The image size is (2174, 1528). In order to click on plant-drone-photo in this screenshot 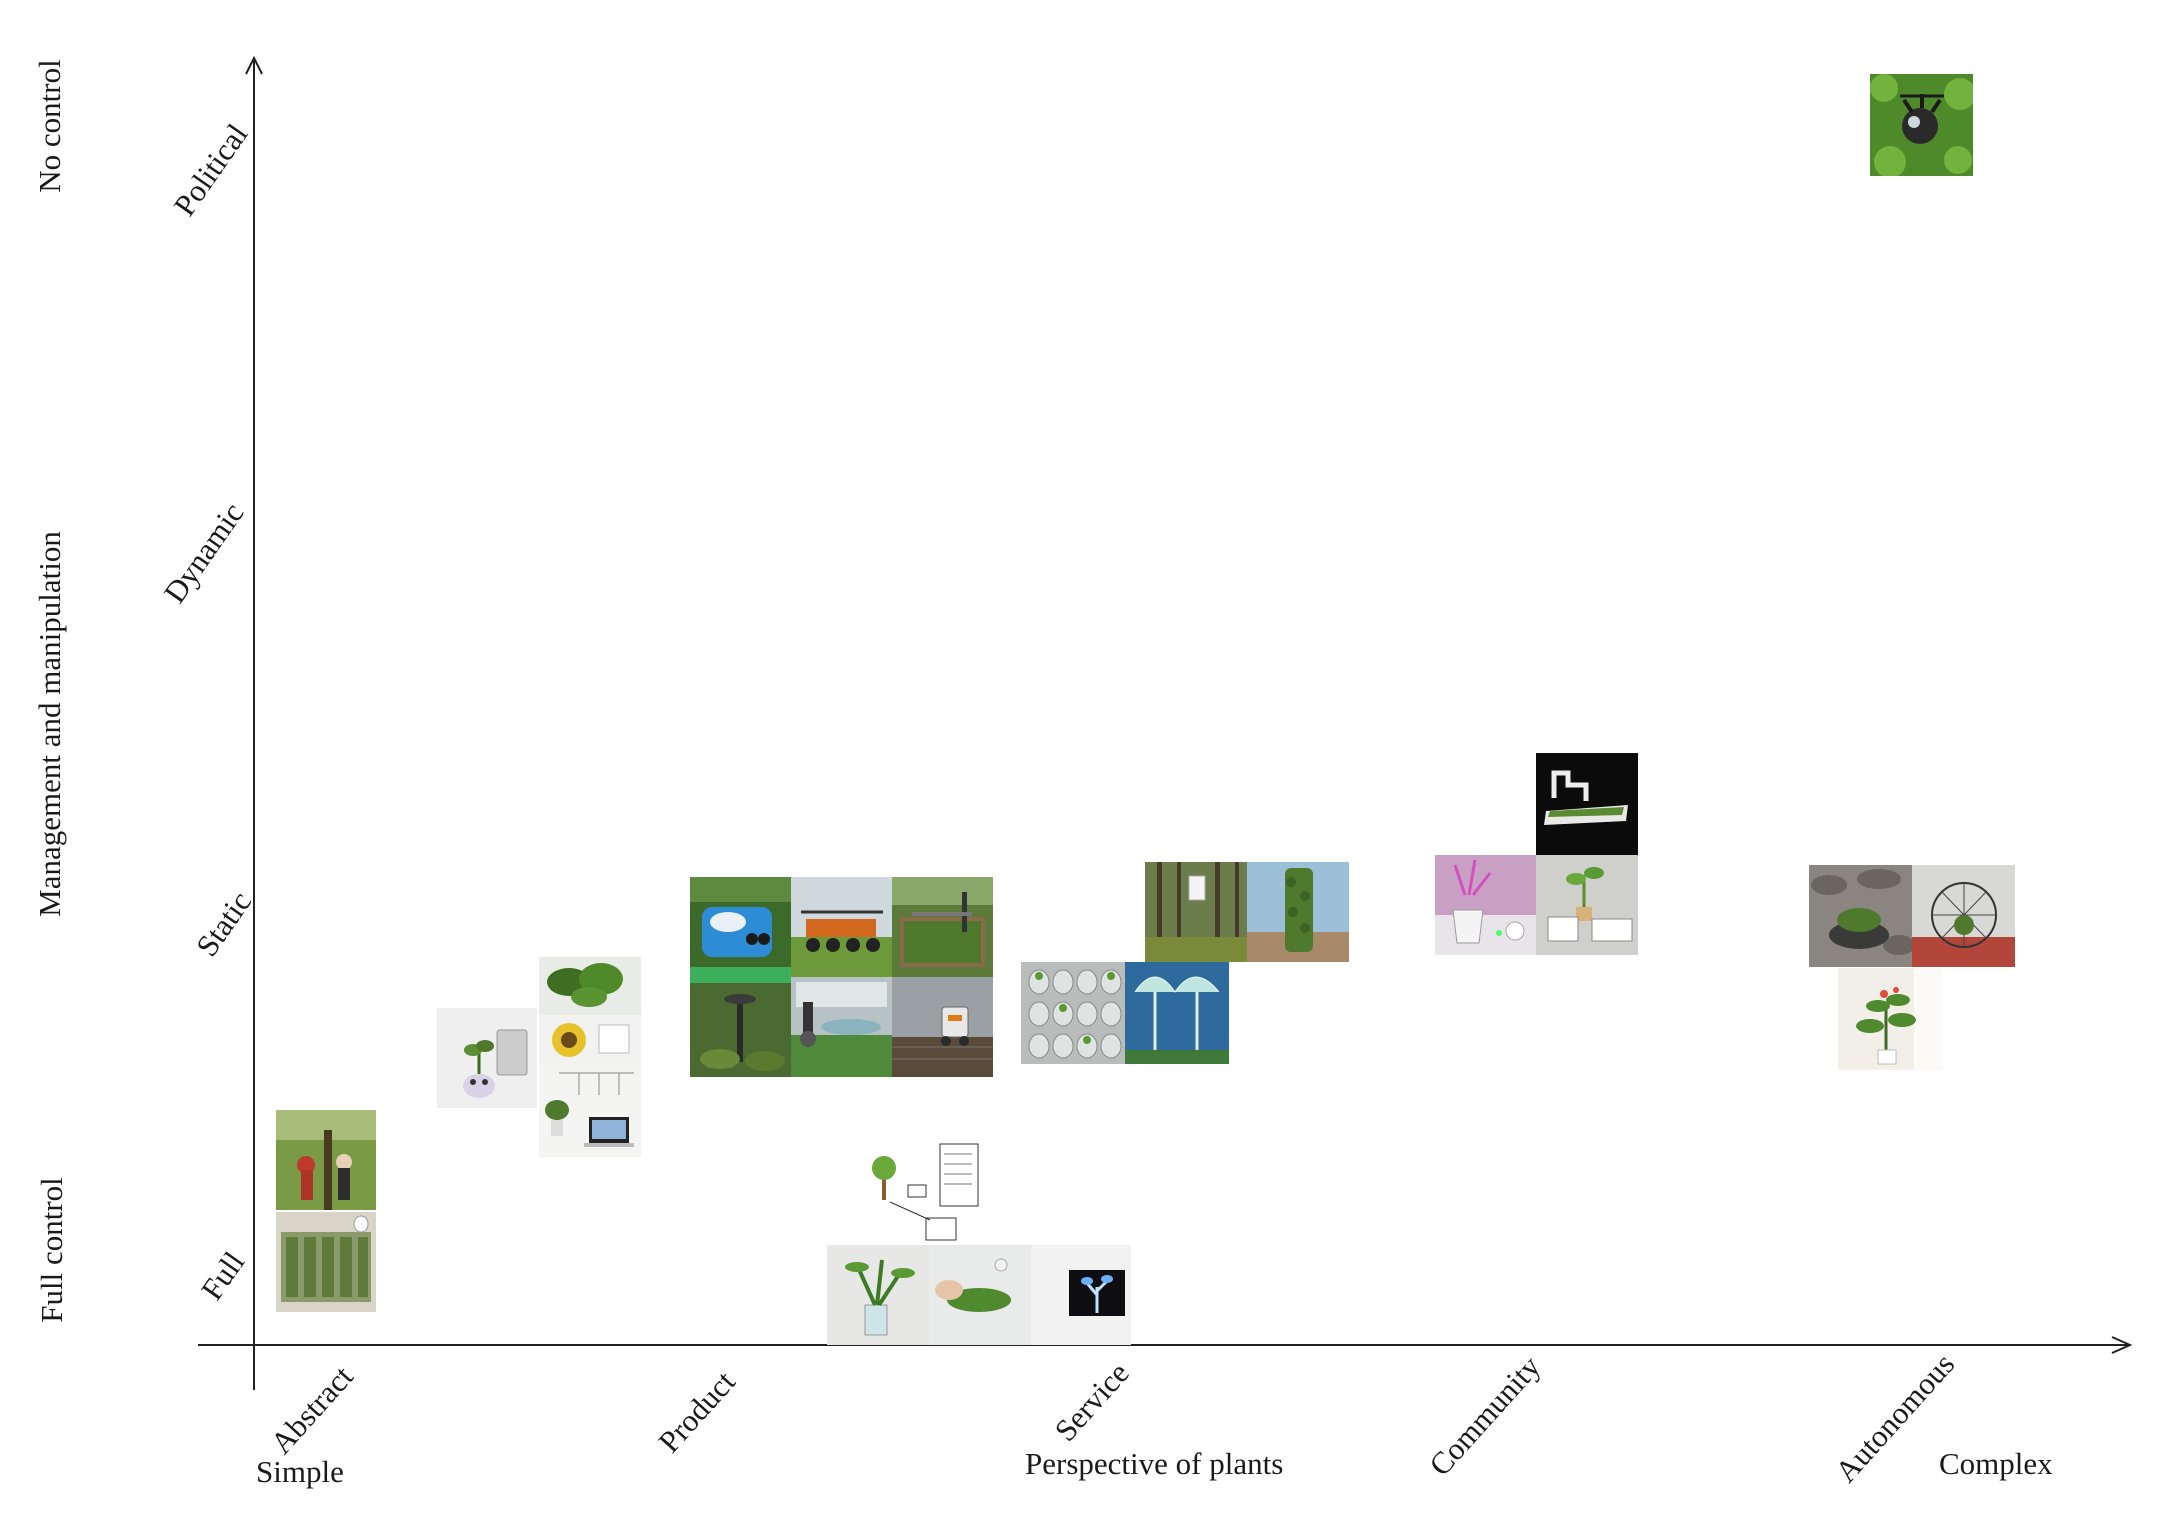, I will do `click(1921, 125)`.